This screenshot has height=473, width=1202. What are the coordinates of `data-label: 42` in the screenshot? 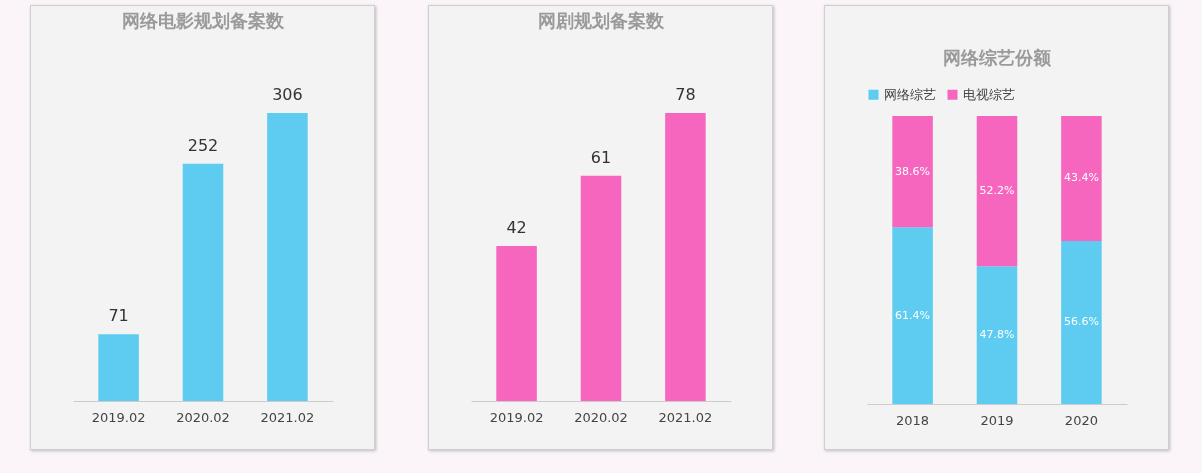 It's located at (516, 227).